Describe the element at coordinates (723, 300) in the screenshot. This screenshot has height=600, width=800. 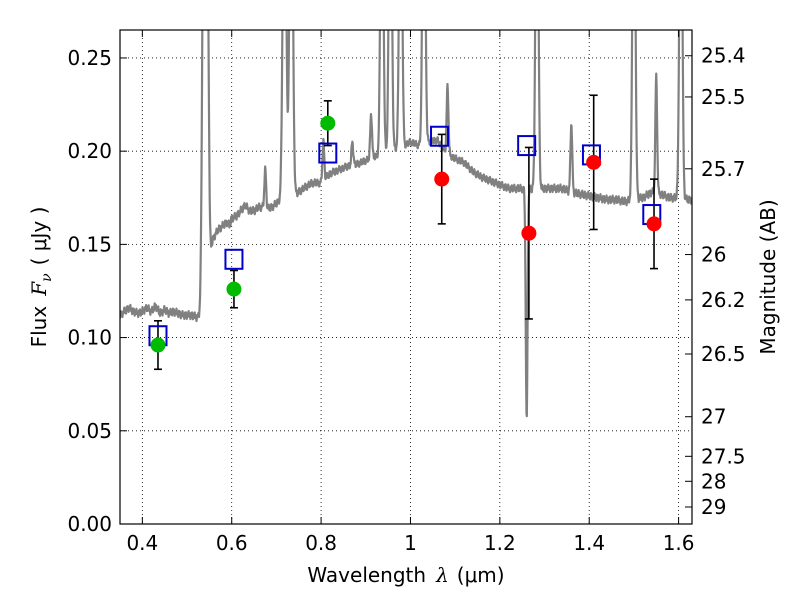
I see `mag-tick-label: 26.2` at that location.